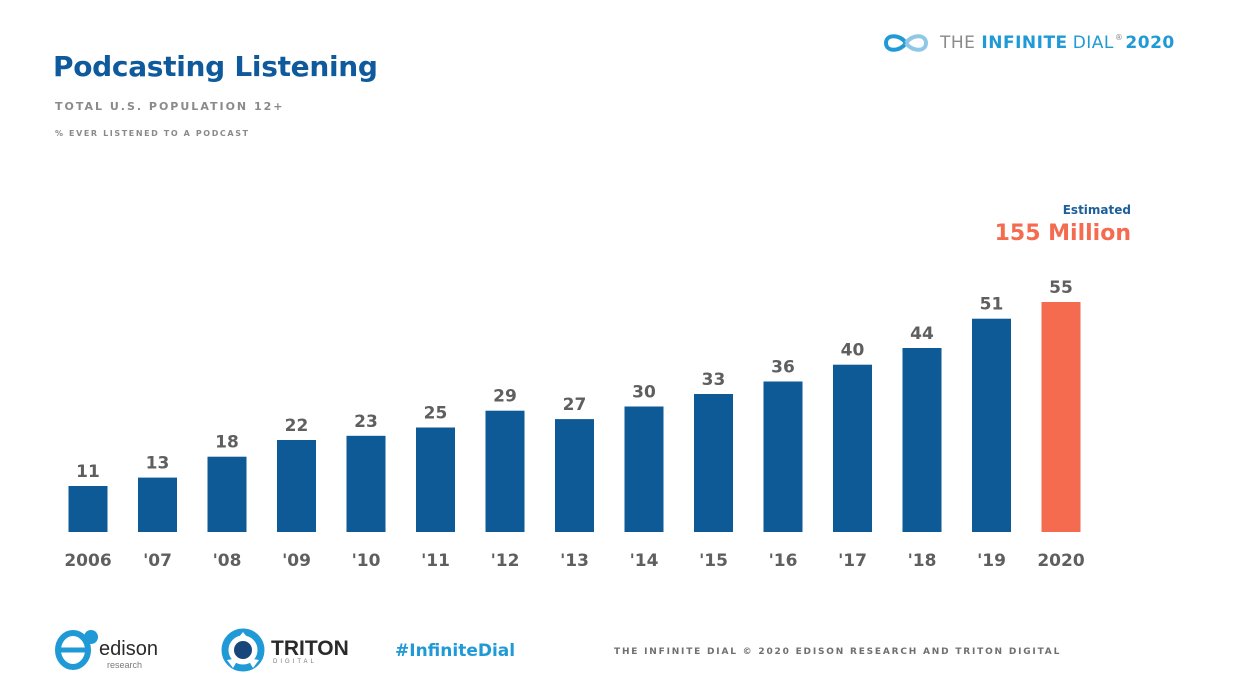 The height and width of the screenshot is (699, 1234). I want to click on triton-logo: TRITON DIGITAL, so click(286, 651).